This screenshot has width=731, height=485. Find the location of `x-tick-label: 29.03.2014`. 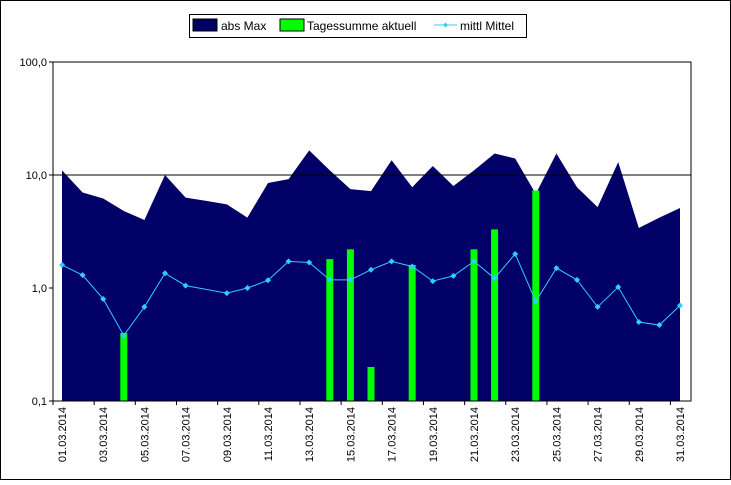

x-tick-label: 29.03.2014 is located at coordinates (640, 434).